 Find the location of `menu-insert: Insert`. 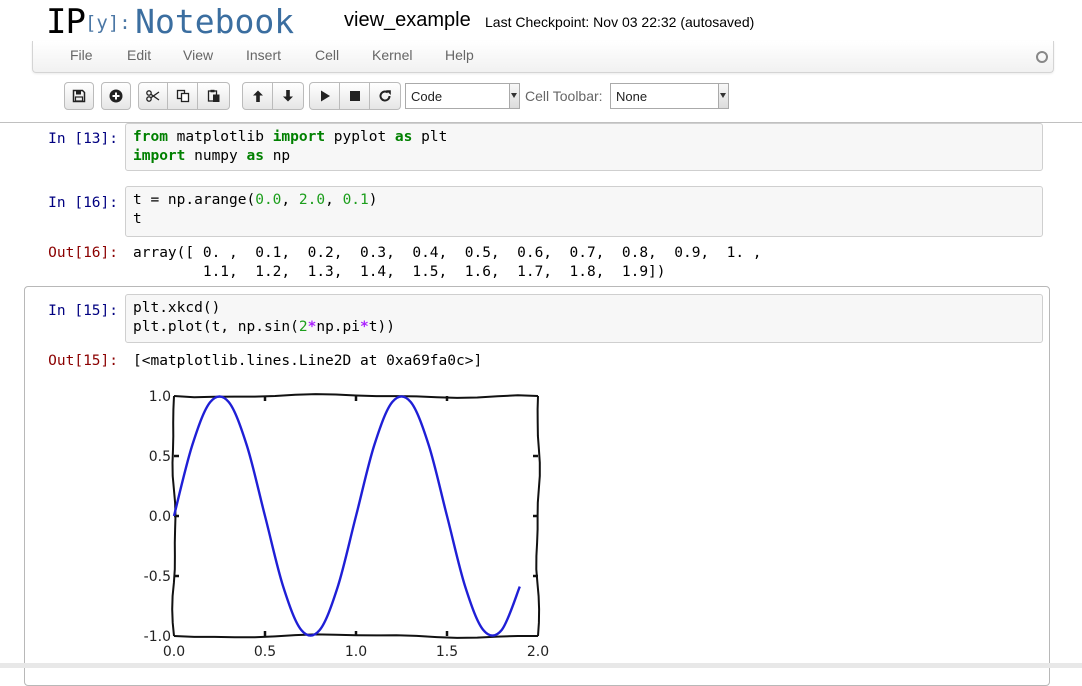

menu-insert: Insert is located at coordinates (264, 55).